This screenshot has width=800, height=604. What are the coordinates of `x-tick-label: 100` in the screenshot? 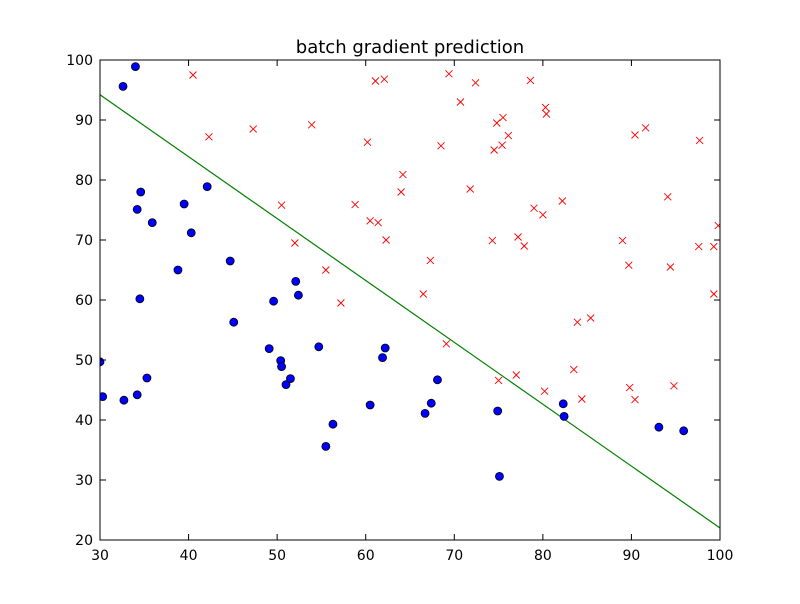 It's located at (720, 556).